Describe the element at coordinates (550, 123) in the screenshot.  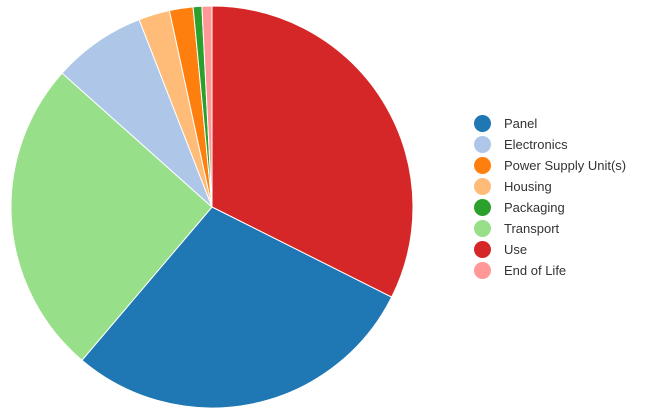
I see `legend-item-panel: Panel` at that location.